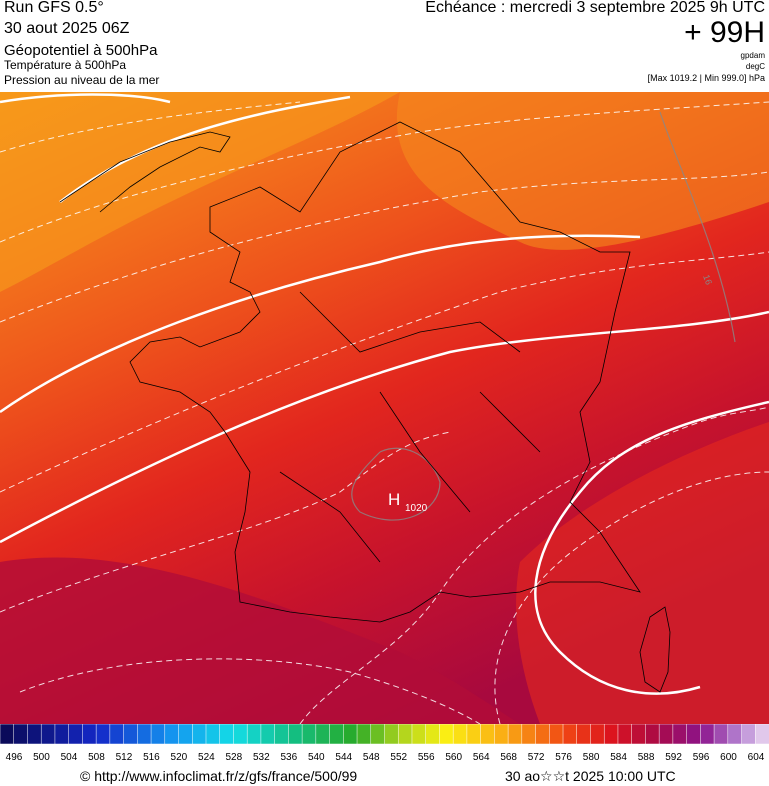 The width and height of the screenshot is (769, 786). What do you see at coordinates (590, 776) in the screenshot?
I see `generated-time: 30 ao☆☆t 2025 10:00 UTC` at bounding box center [590, 776].